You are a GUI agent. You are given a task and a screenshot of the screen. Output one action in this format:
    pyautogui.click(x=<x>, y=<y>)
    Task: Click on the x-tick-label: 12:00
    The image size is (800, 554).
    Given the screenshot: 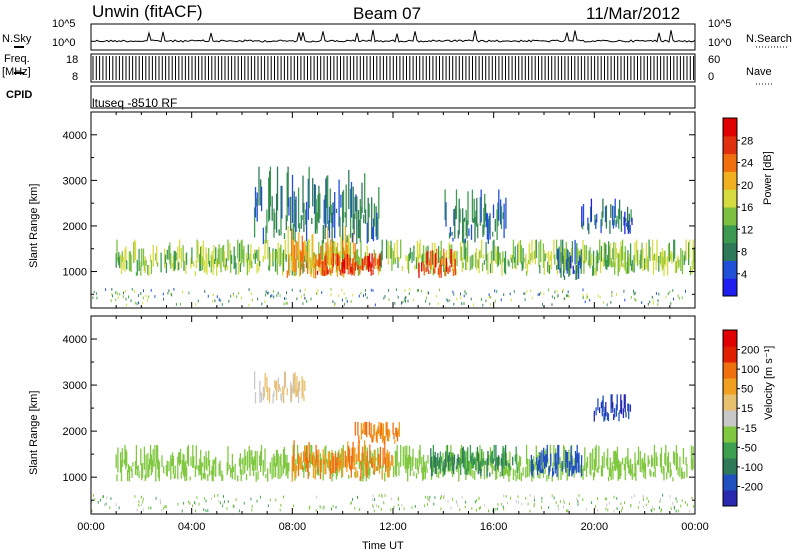 What is the action you would take?
    pyautogui.click(x=393, y=527)
    